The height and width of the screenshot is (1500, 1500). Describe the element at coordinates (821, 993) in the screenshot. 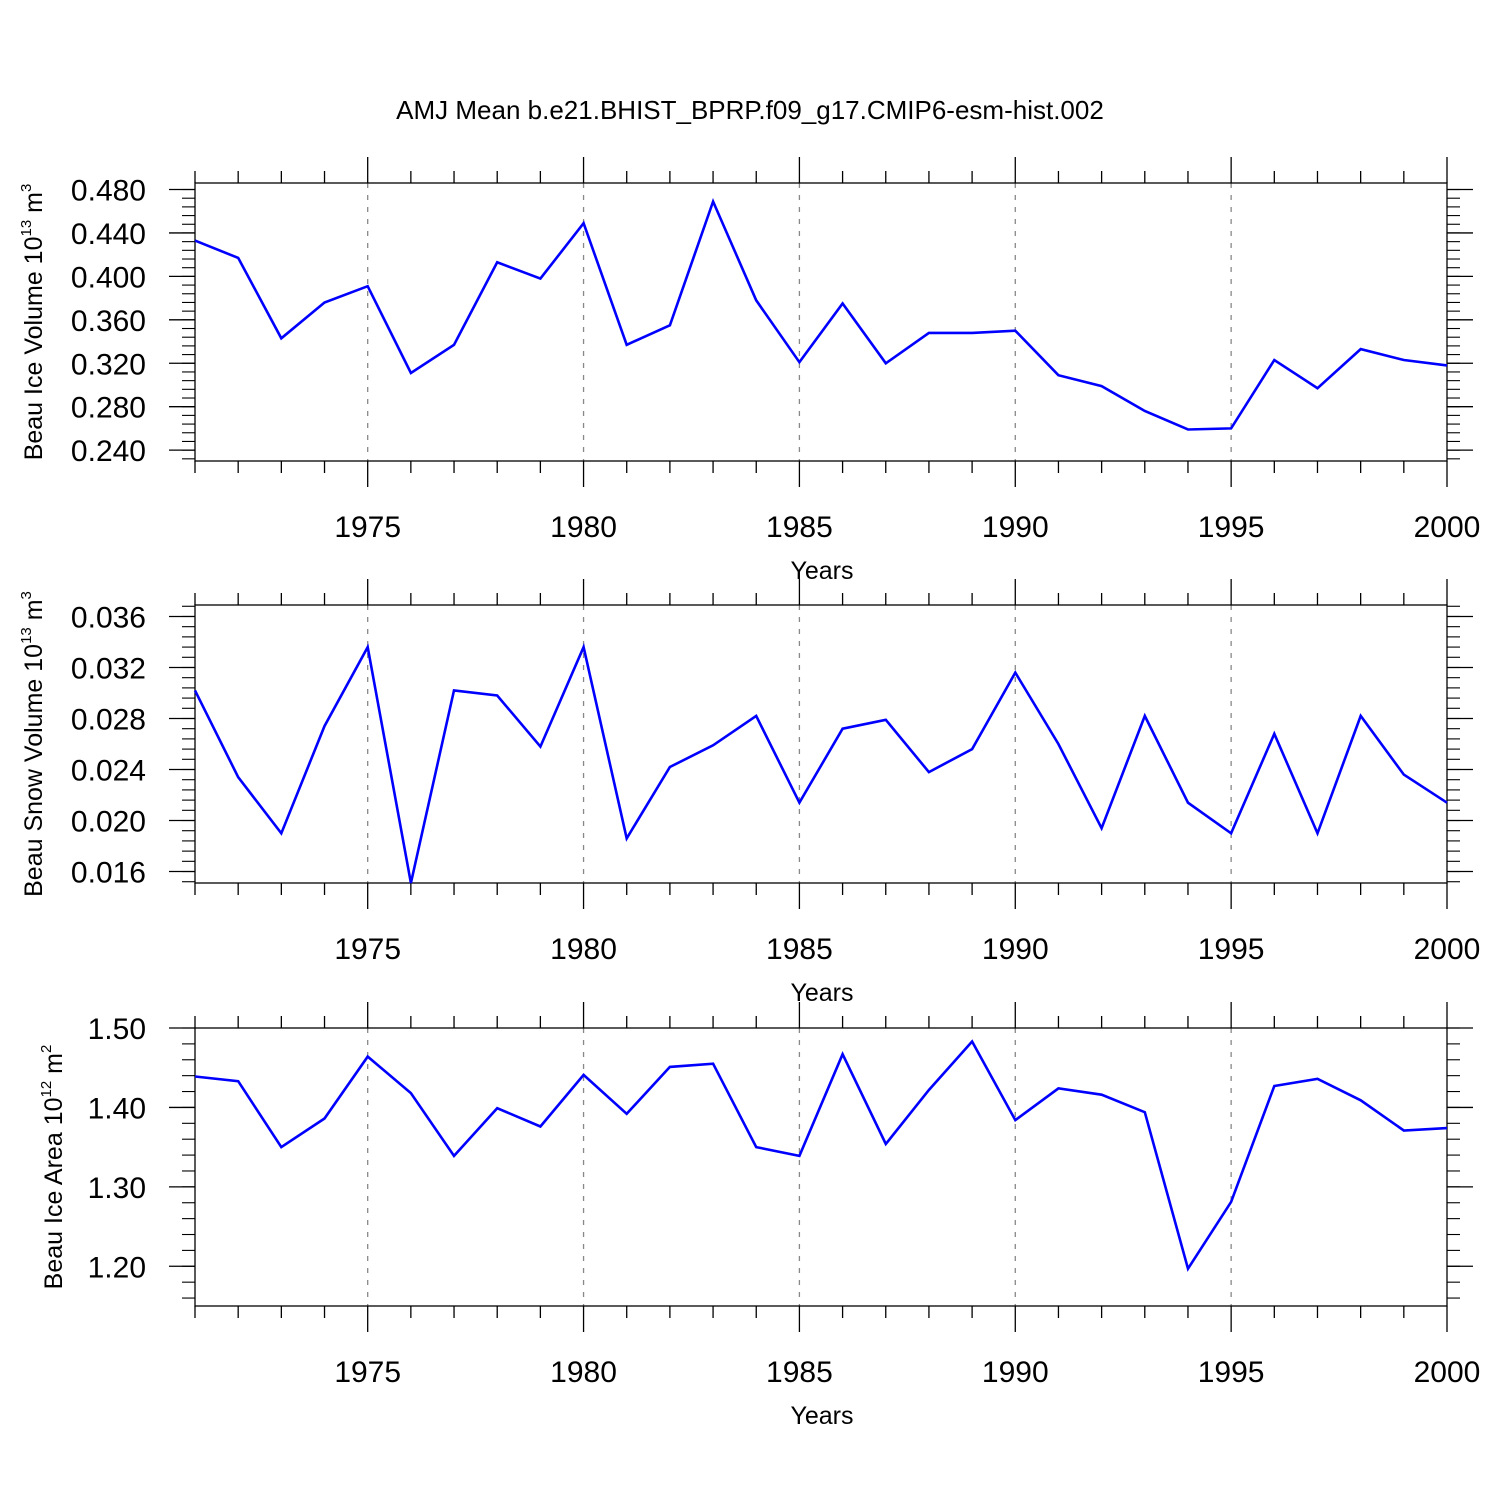

I see `x-axis-title: Years` at that location.